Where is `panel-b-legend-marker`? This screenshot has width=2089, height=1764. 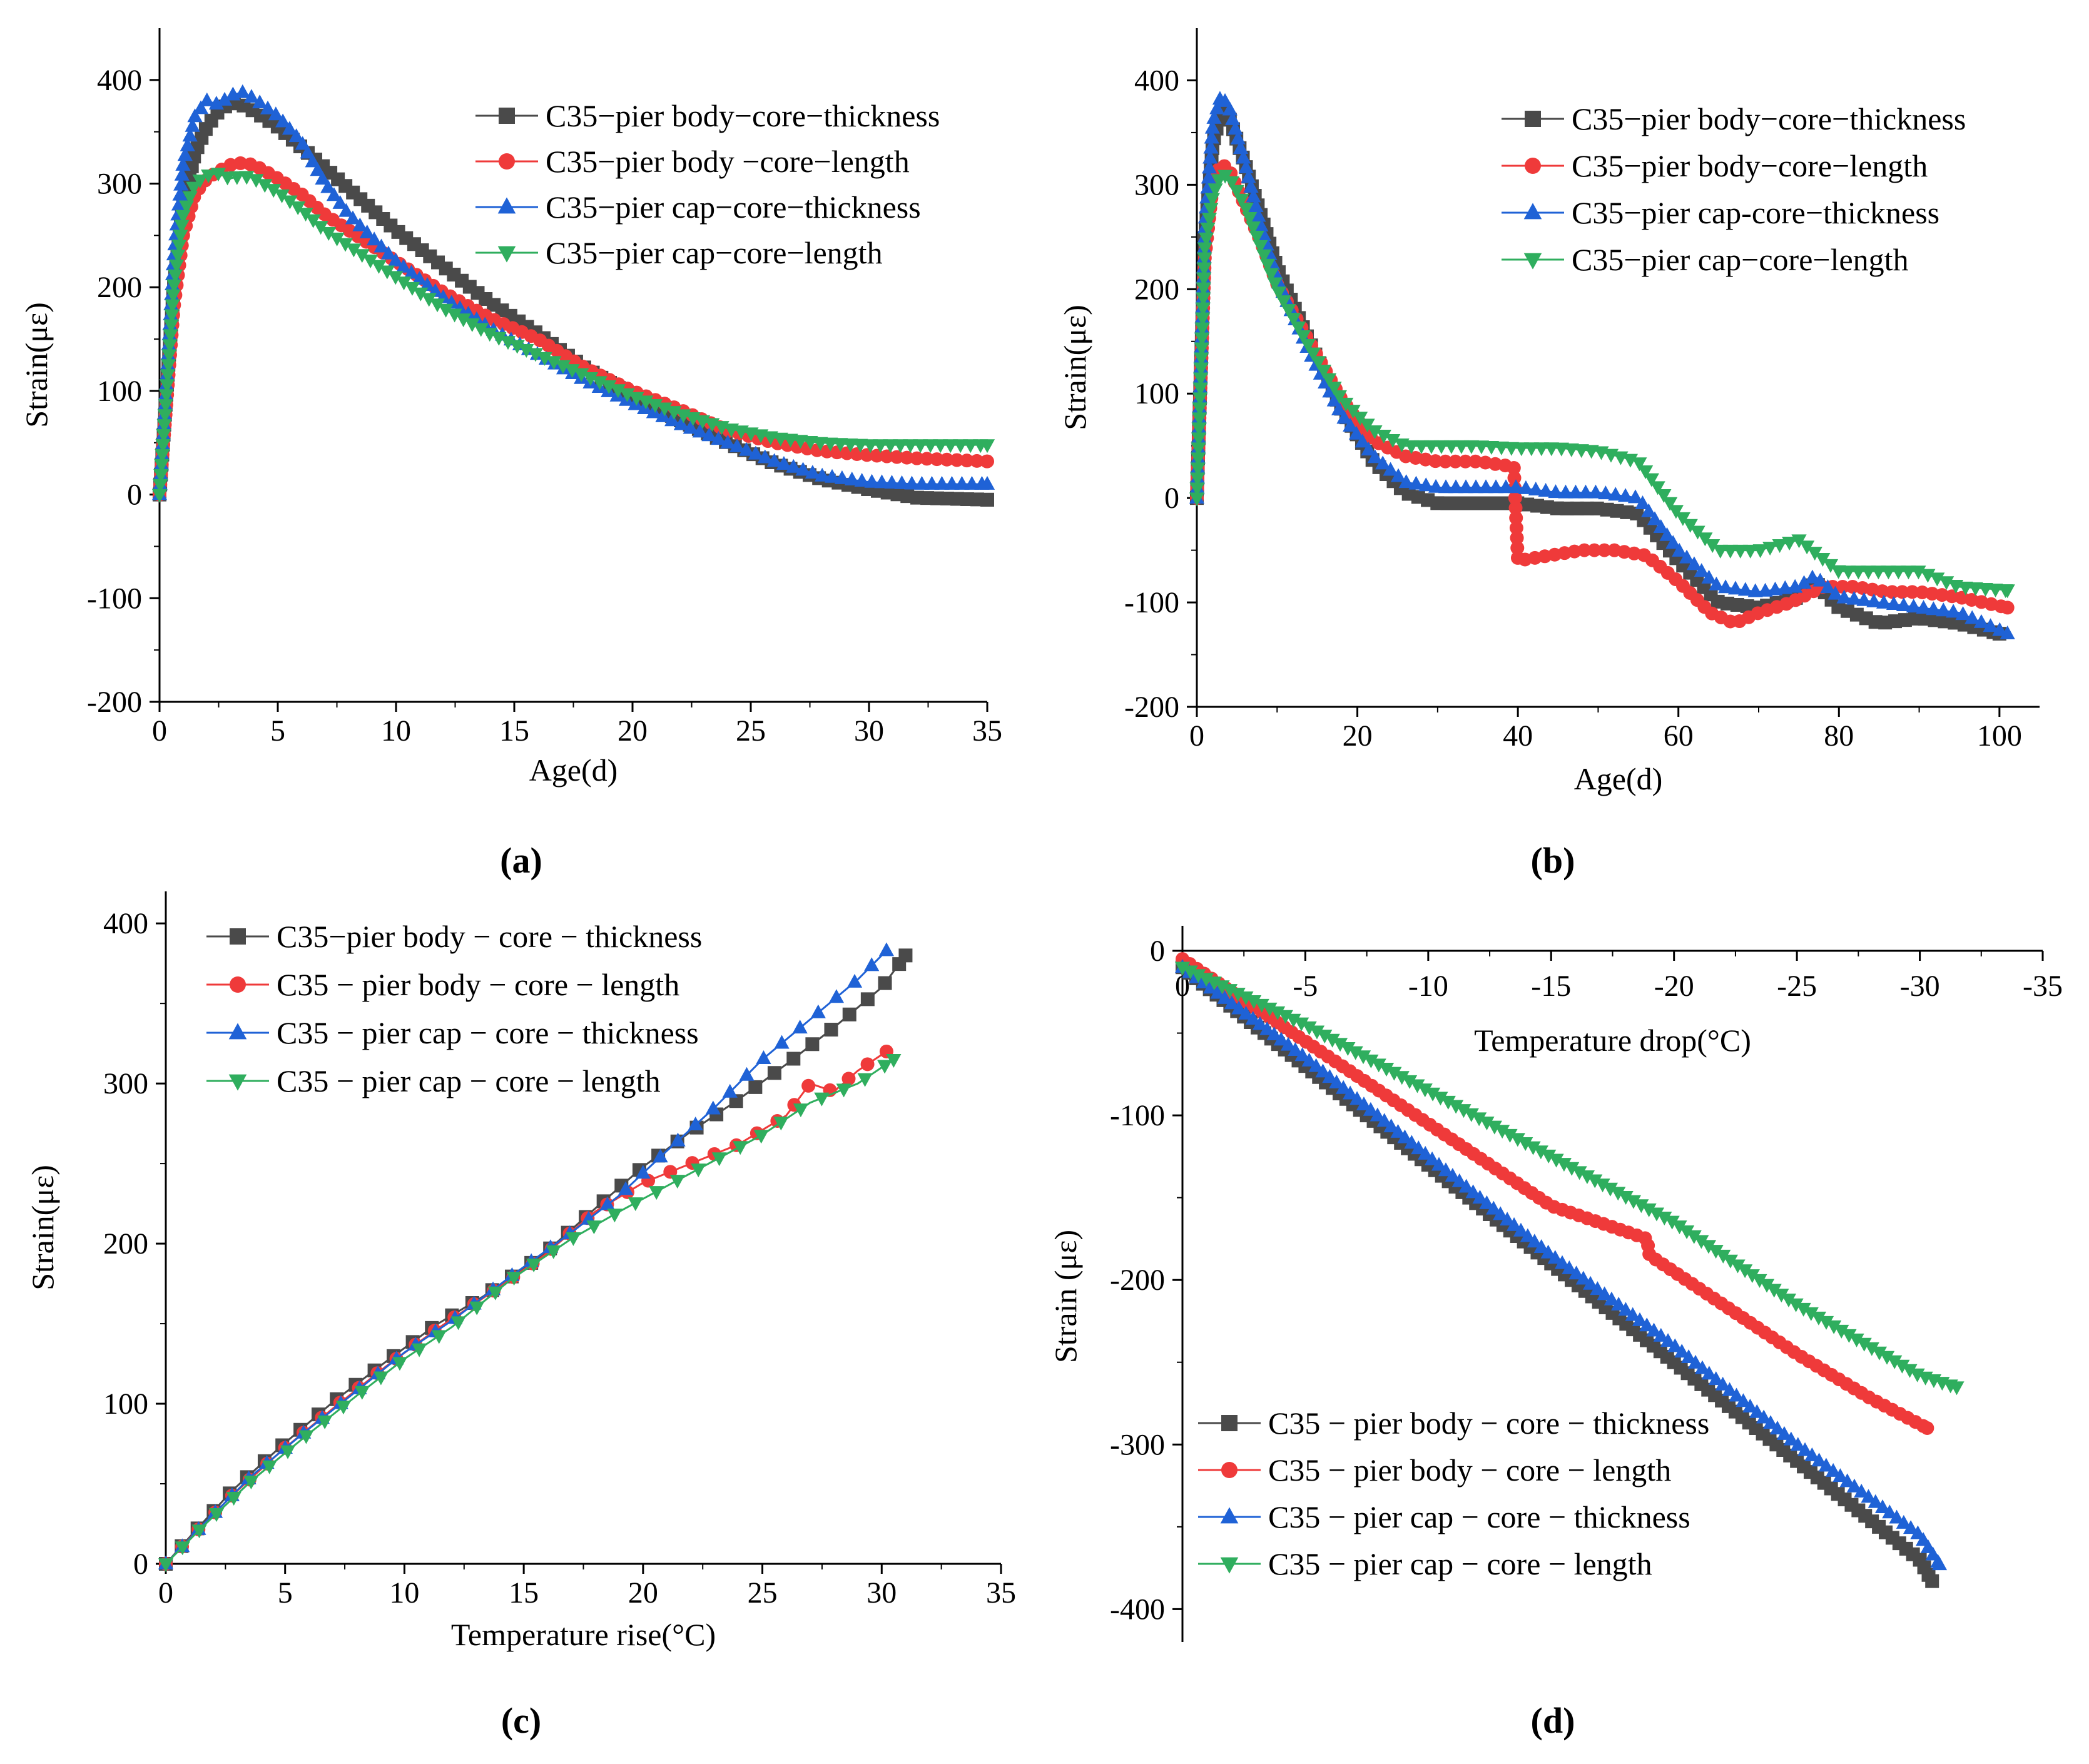 panel-b-legend-marker is located at coordinates (1533, 119).